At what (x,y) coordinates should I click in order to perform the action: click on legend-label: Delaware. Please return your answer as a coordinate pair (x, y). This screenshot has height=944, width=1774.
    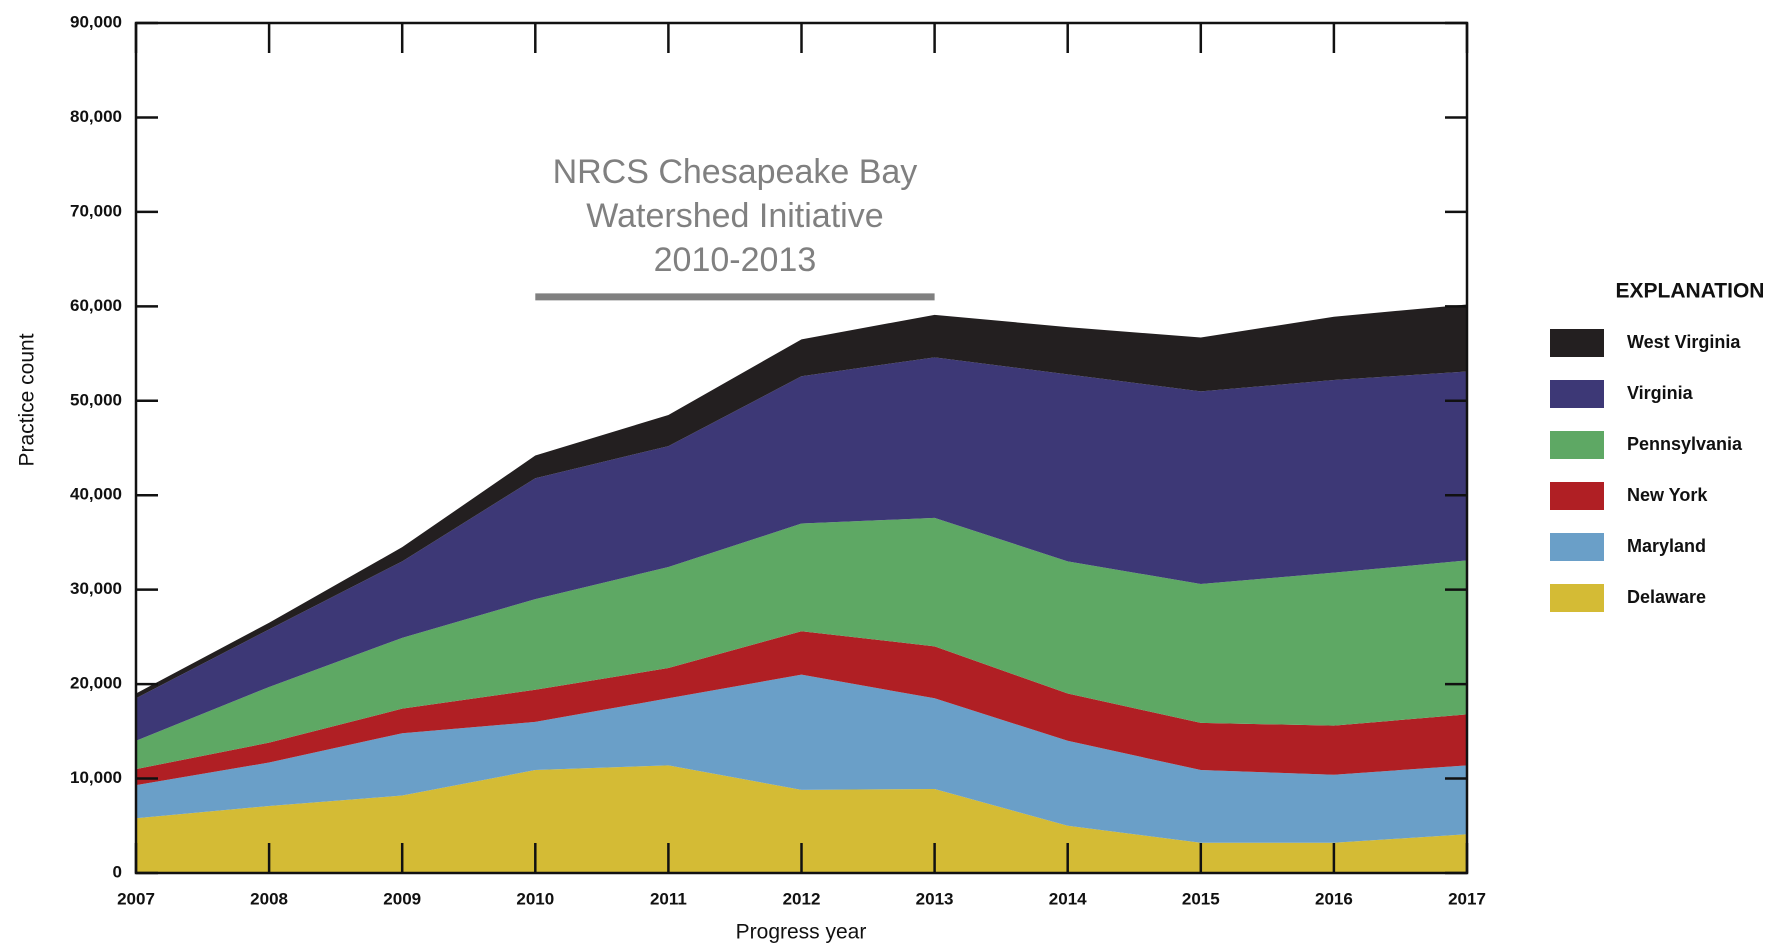
    Looking at the image, I should click on (1666, 597).